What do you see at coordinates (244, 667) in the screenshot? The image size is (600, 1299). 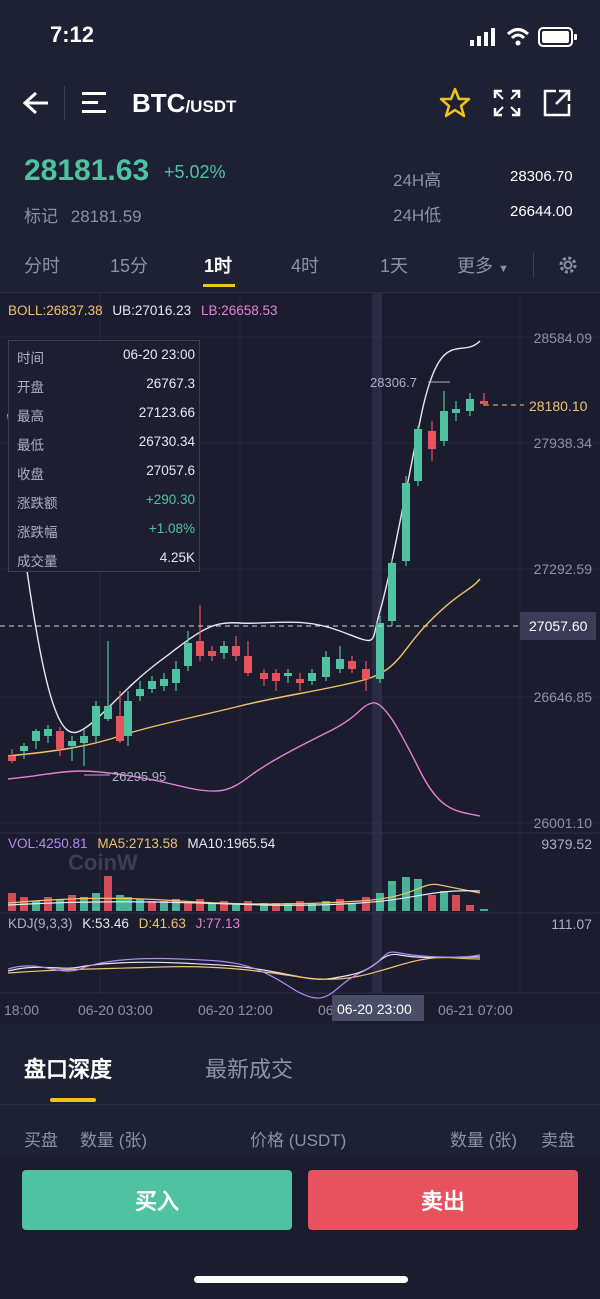 I see `boll-mid-line` at bounding box center [244, 667].